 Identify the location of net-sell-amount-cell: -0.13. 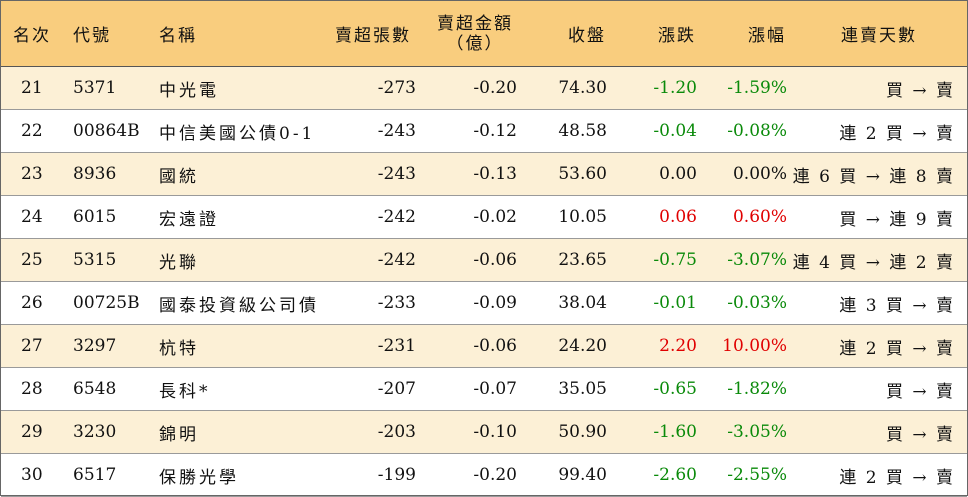
(495, 174).